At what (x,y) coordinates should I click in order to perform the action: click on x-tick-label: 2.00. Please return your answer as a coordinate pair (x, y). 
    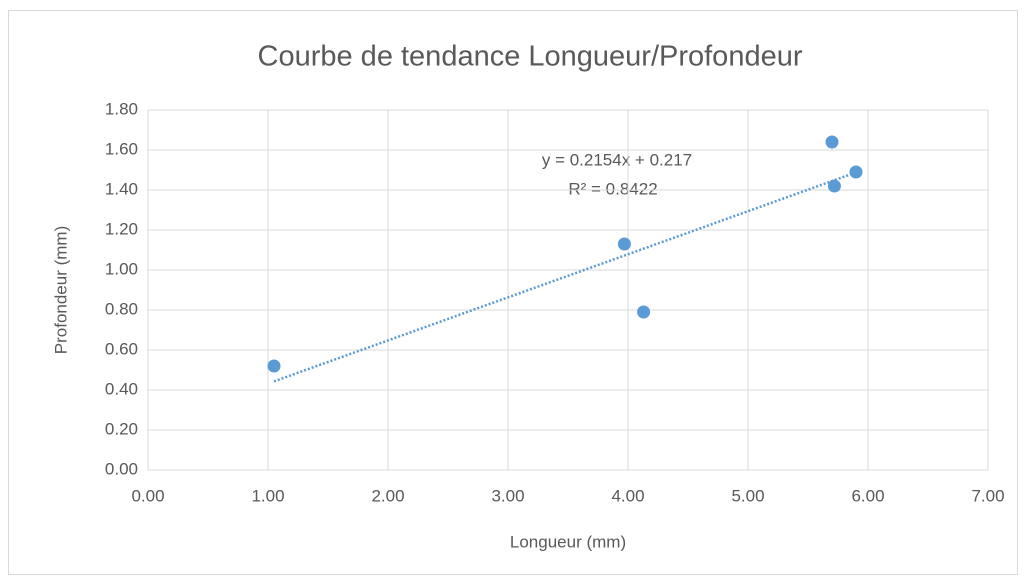
    Looking at the image, I should click on (387, 495).